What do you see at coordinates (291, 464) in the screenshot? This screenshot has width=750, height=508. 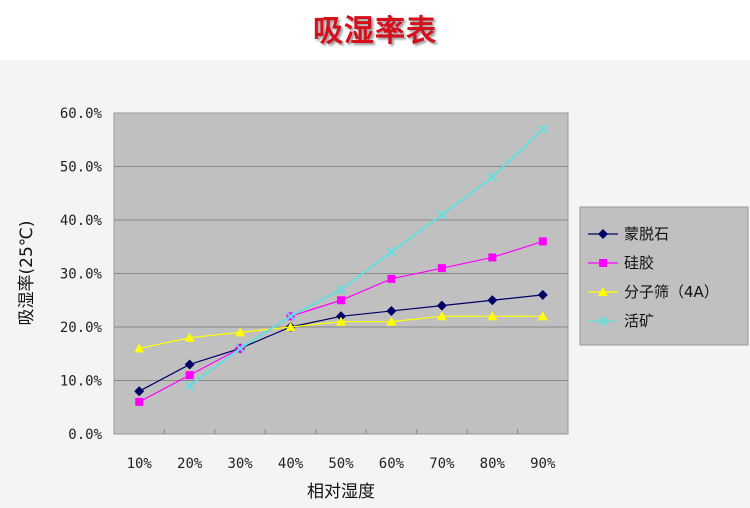 I see `x-tick-label: 40%` at bounding box center [291, 464].